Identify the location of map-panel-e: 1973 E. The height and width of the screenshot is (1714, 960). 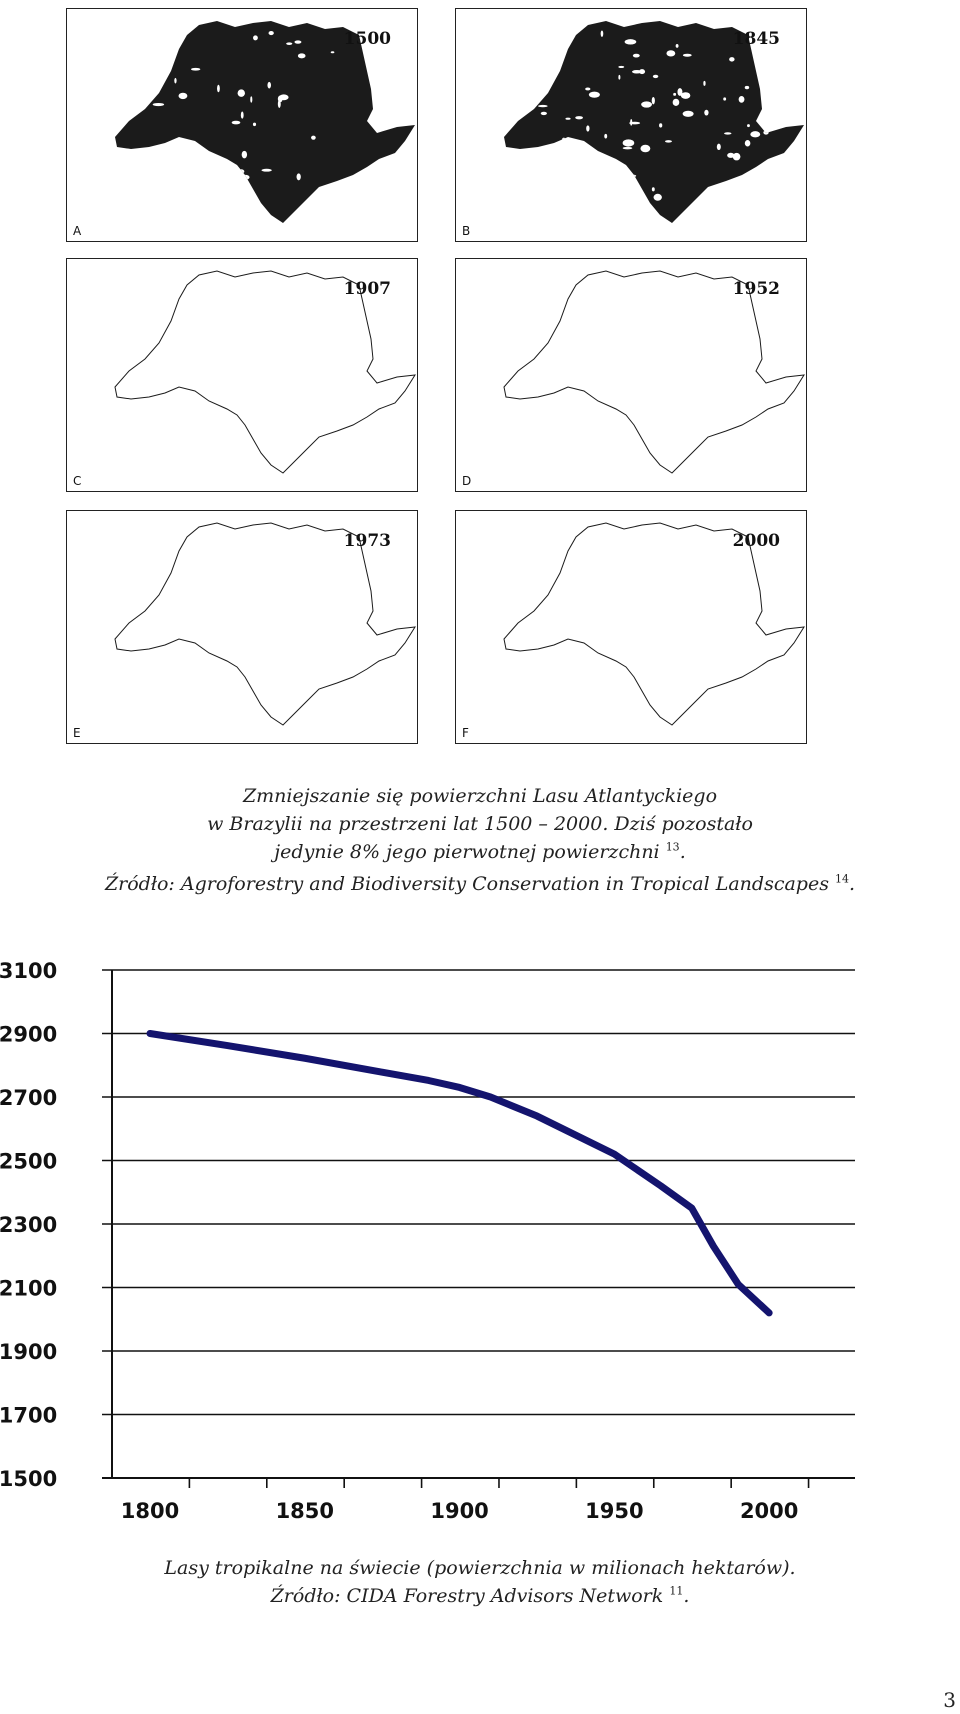
(242, 627).